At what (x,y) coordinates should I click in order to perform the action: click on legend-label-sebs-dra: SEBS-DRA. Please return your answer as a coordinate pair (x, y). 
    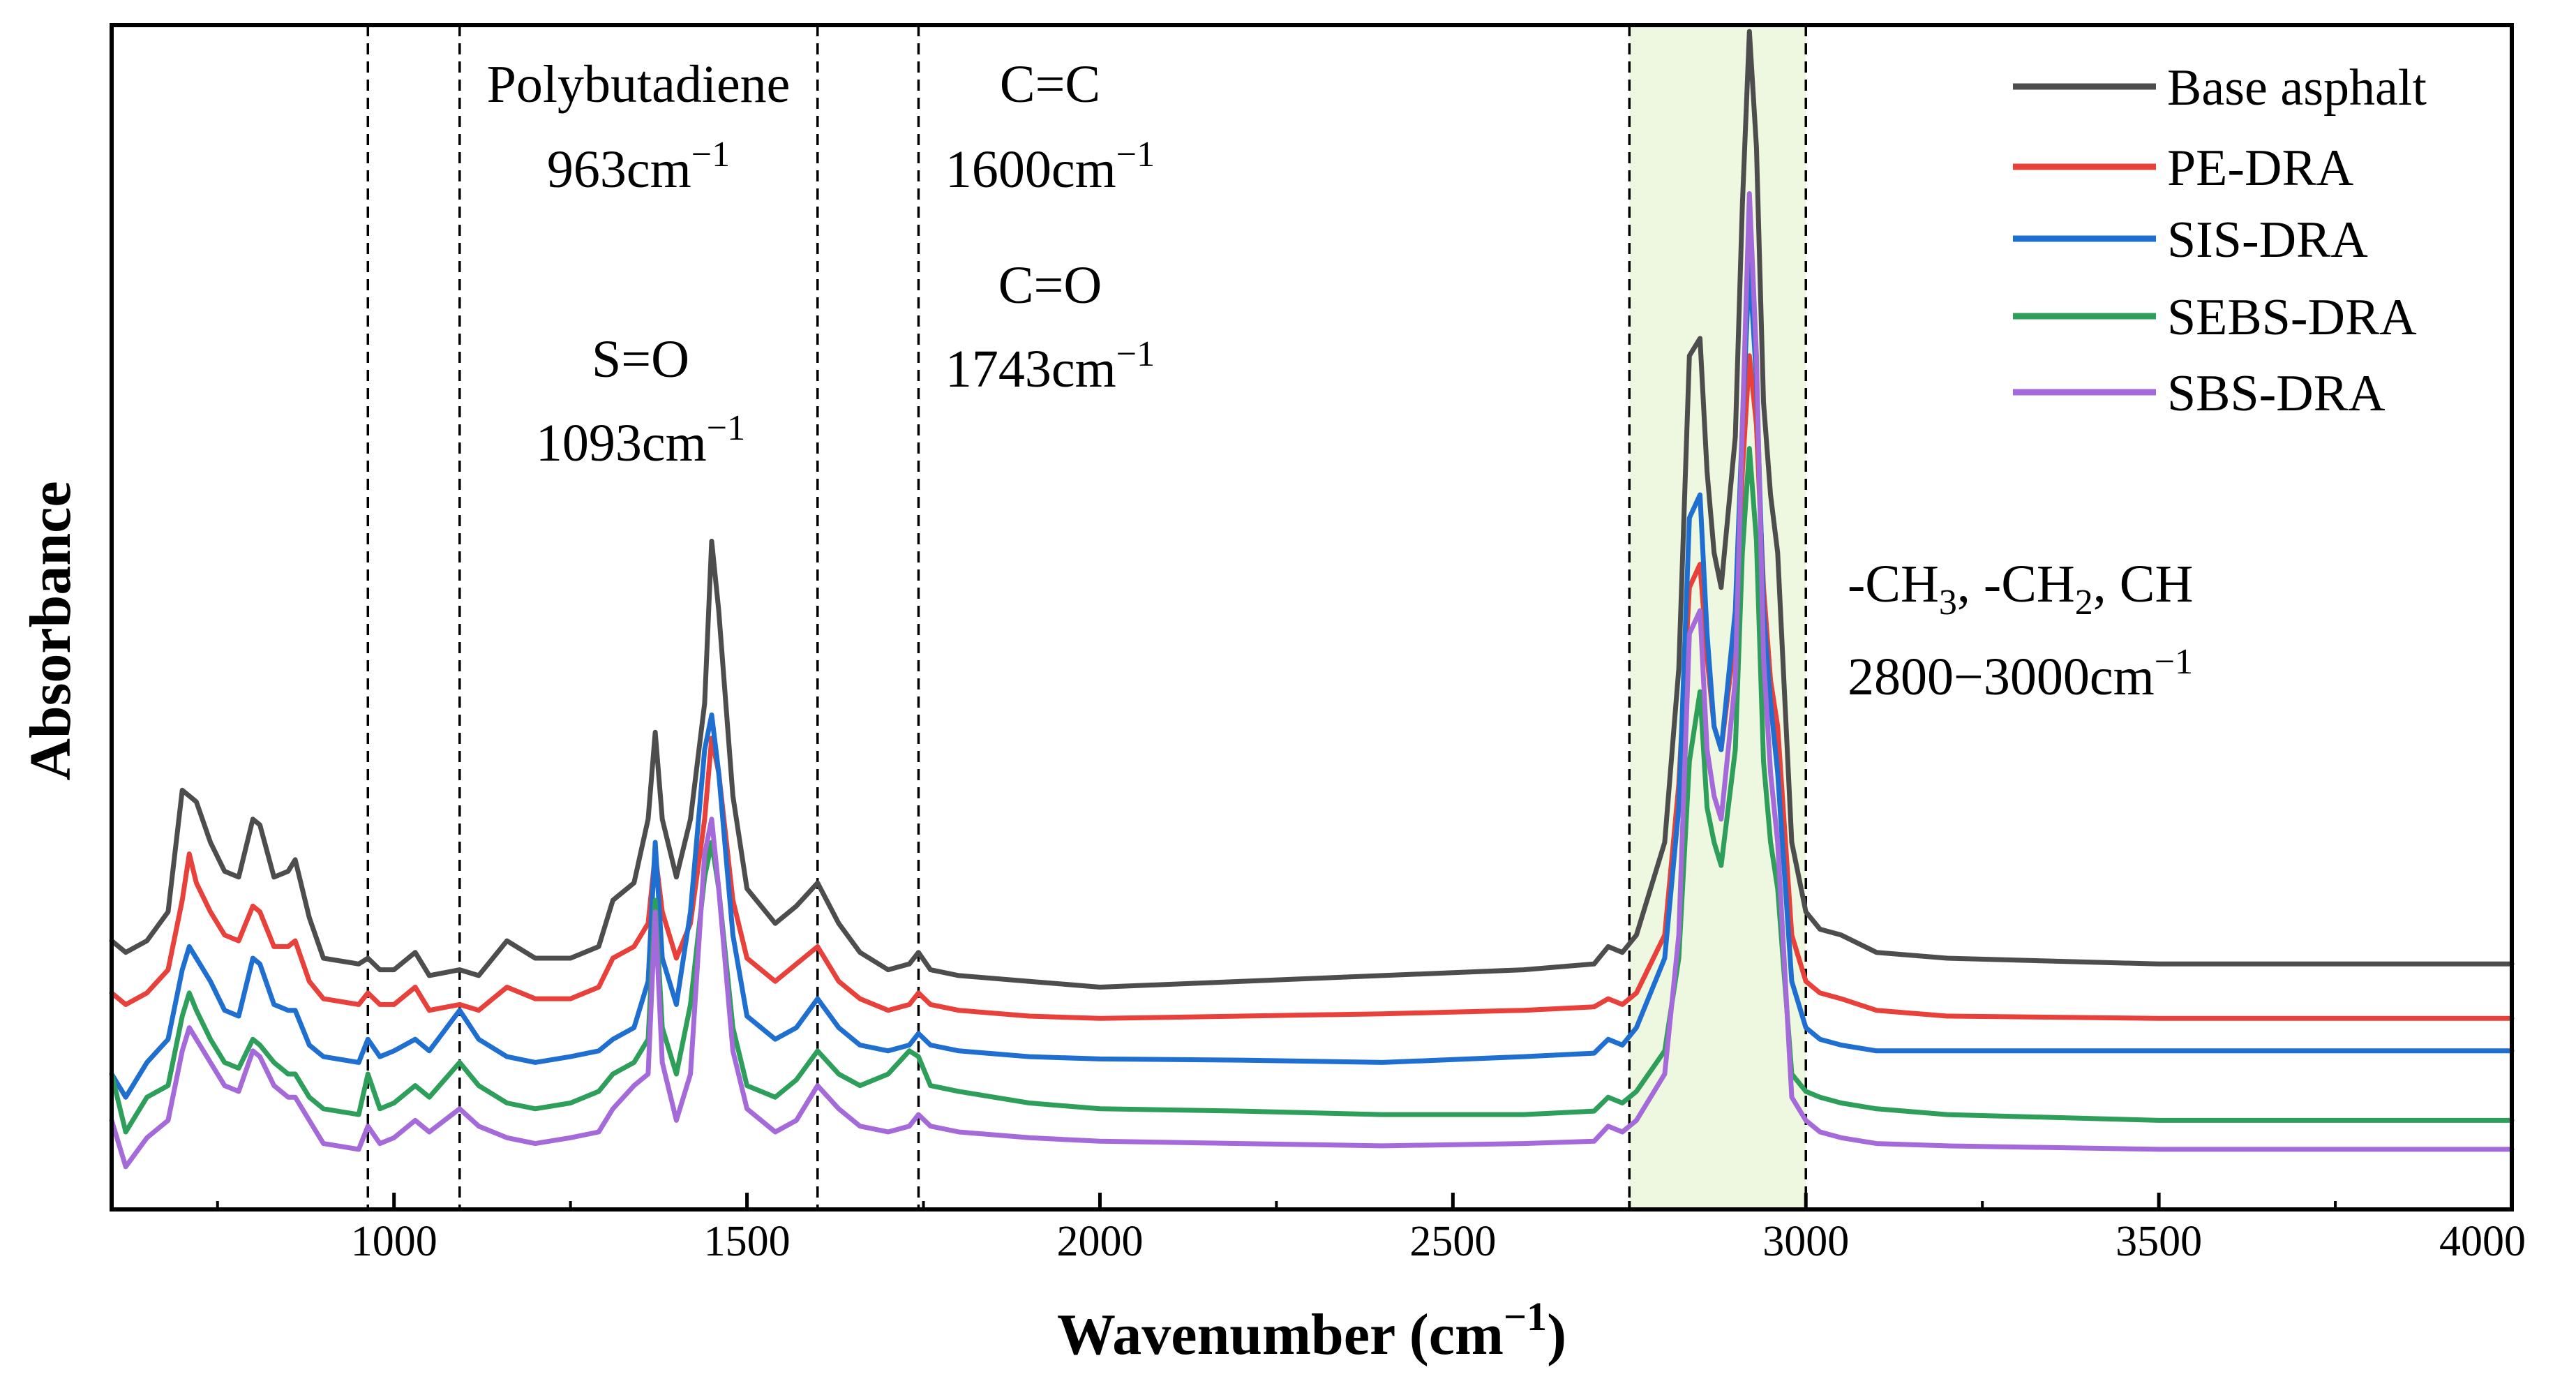
    Looking at the image, I should click on (2292, 317).